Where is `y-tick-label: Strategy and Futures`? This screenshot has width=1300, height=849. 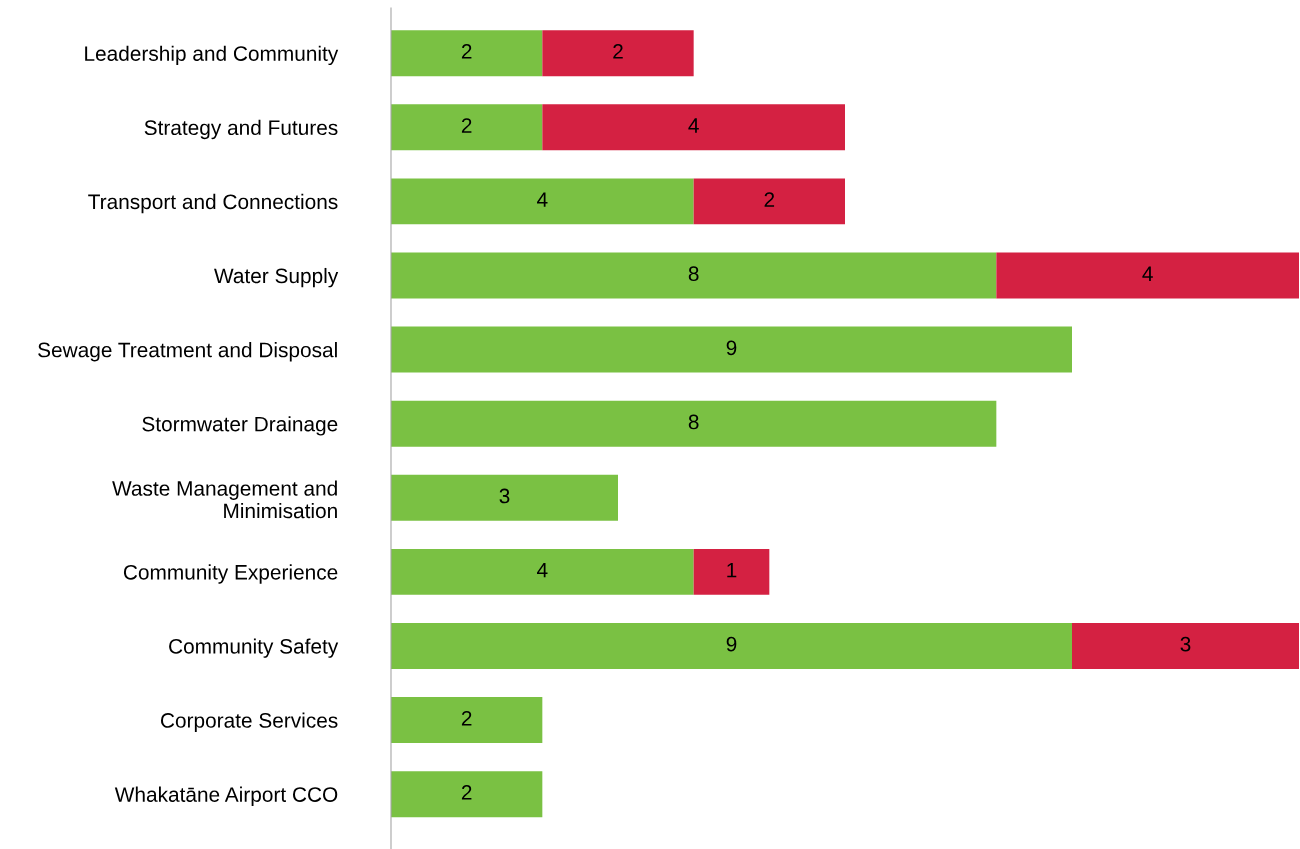
y-tick-label: Strategy and Futures is located at coordinates (241, 129).